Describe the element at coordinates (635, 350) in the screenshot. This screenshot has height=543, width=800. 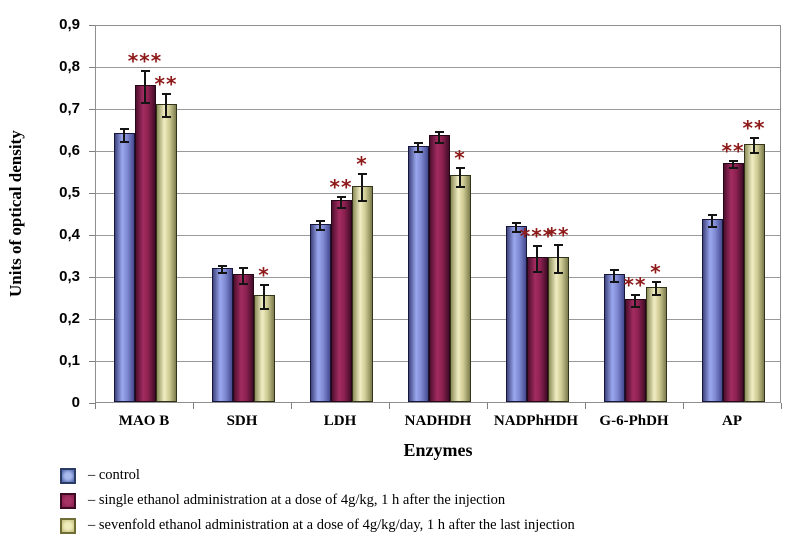
I see `bar-single-G-6-PhDH` at that location.